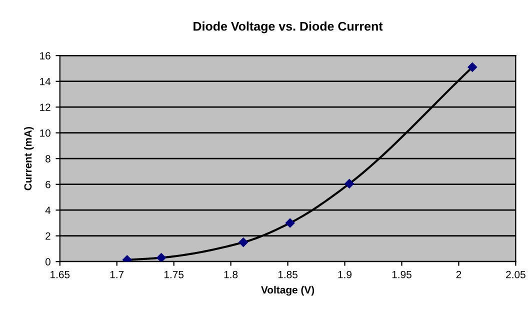 The width and height of the screenshot is (530, 327). What do you see at coordinates (48, 210) in the screenshot?
I see `y-tick-label: 4` at bounding box center [48, 210].